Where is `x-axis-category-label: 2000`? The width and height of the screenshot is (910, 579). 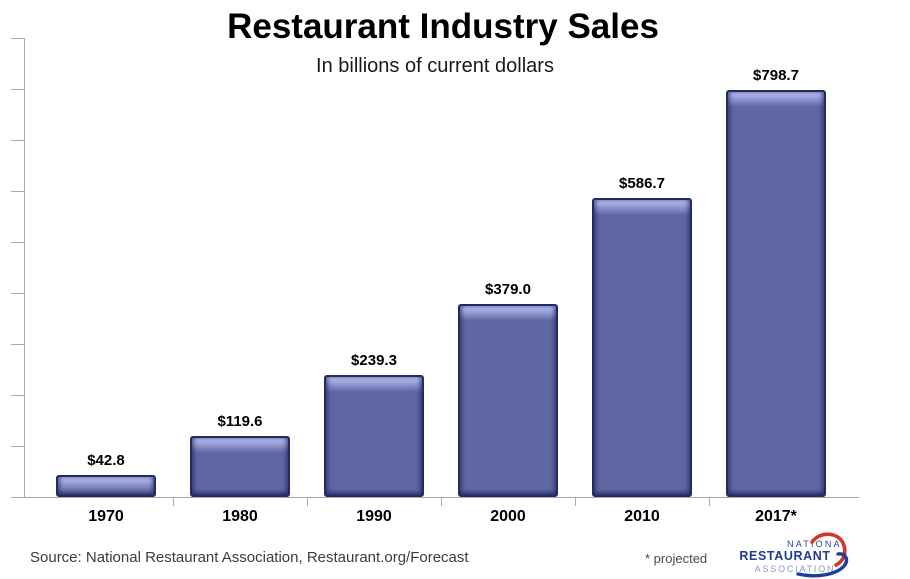
x-axis-category-label: 2000 is located at coordinates (508, 516).